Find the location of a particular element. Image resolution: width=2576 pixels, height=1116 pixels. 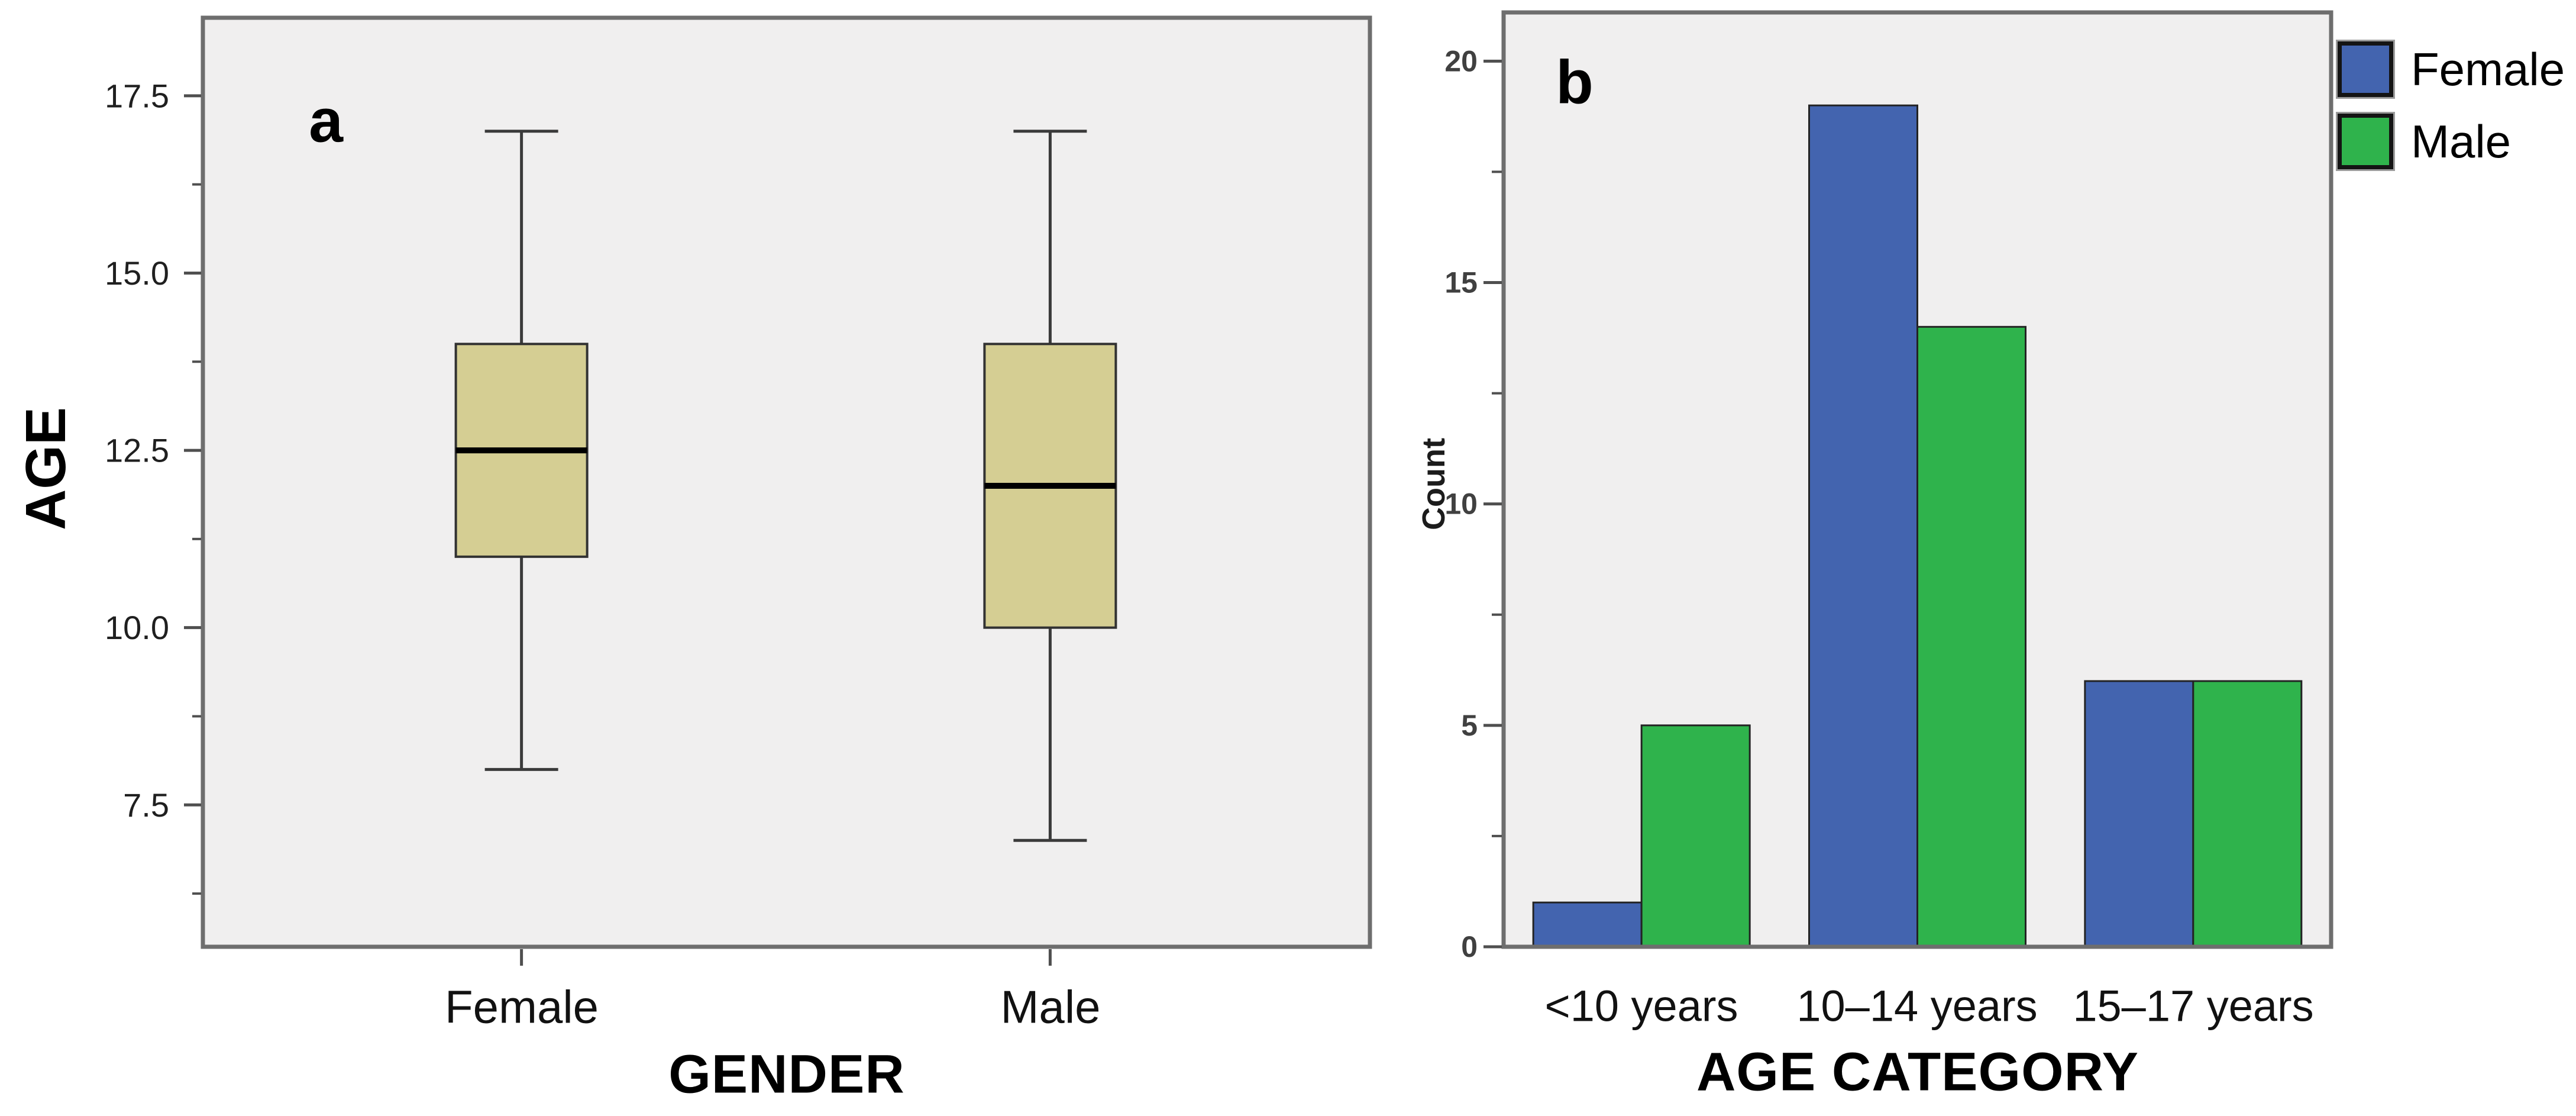

age-category-axis-title: AGE CATEGORY is located at coordinates (1917, 1071).